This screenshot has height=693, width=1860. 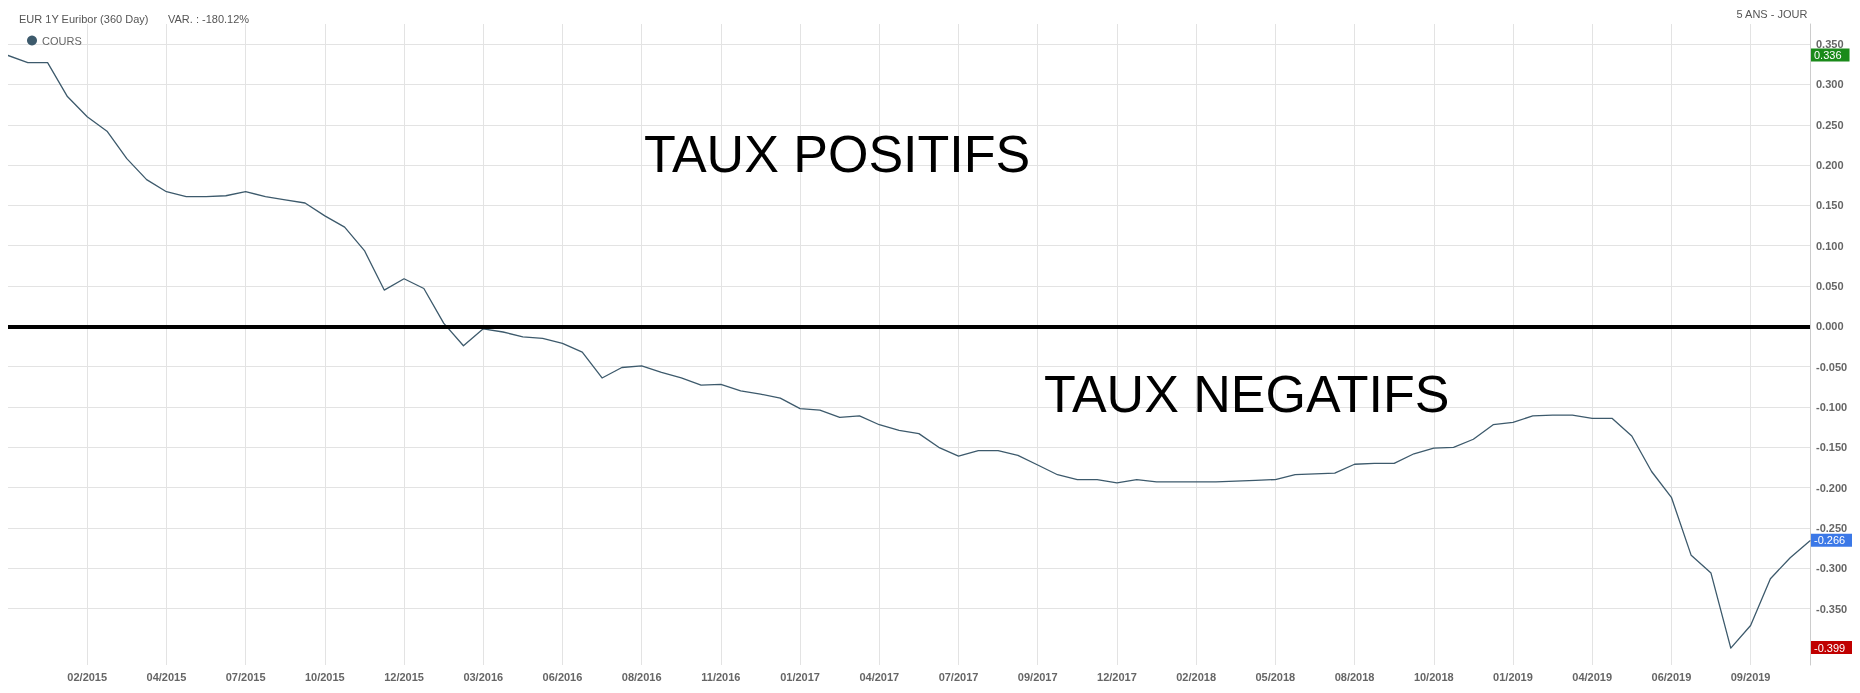 What do you see at coordinates (721, 676) in the screenshot?
I see `x-tick-label: 11/2016` at bounding box center [721, 676].